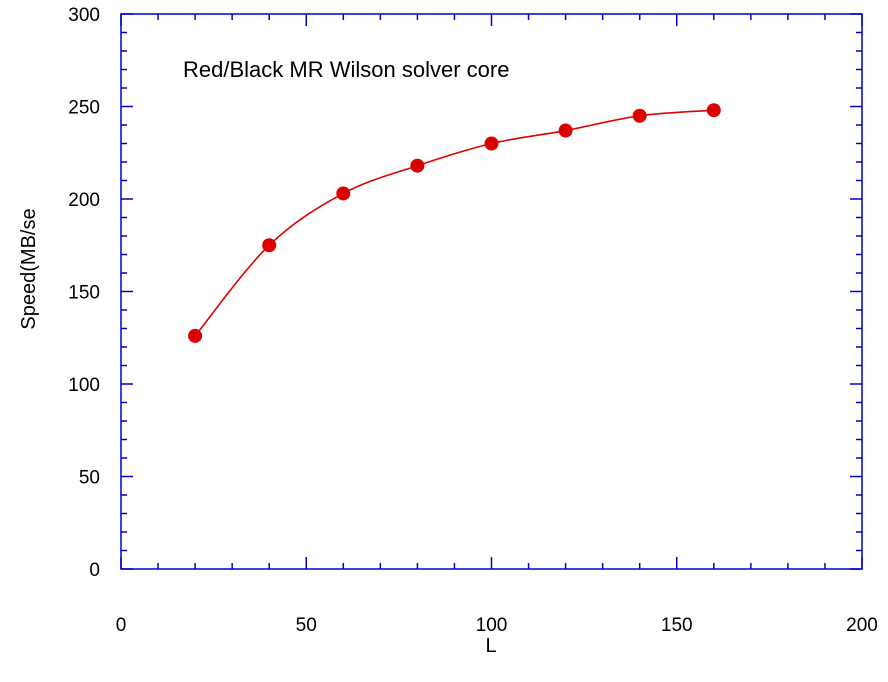 This screenshot has height=682, width=888. I want to click on x-axis-title: L, so click(490, 646).